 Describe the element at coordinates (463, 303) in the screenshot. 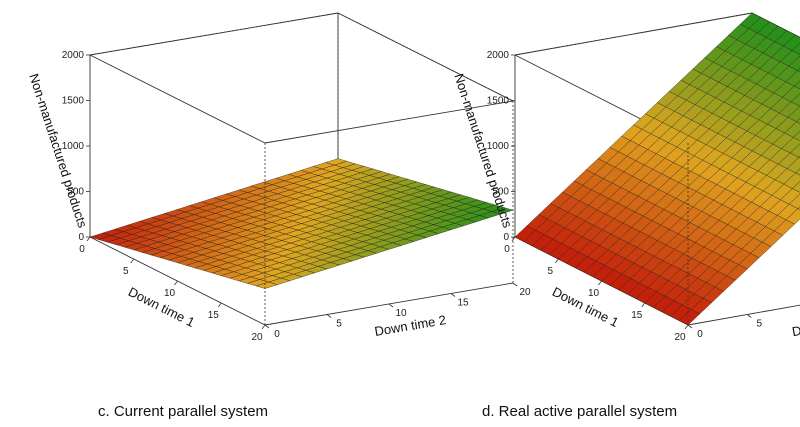

I see `y-tick-label: 15` at that location.